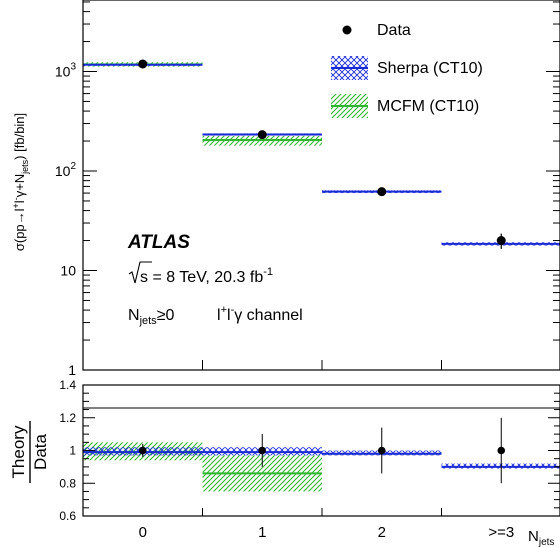  Describe the element at coordinates (428, 106) in the screenshot. I see `legend-mcfm-label: MCFM (CT10)` at that location.